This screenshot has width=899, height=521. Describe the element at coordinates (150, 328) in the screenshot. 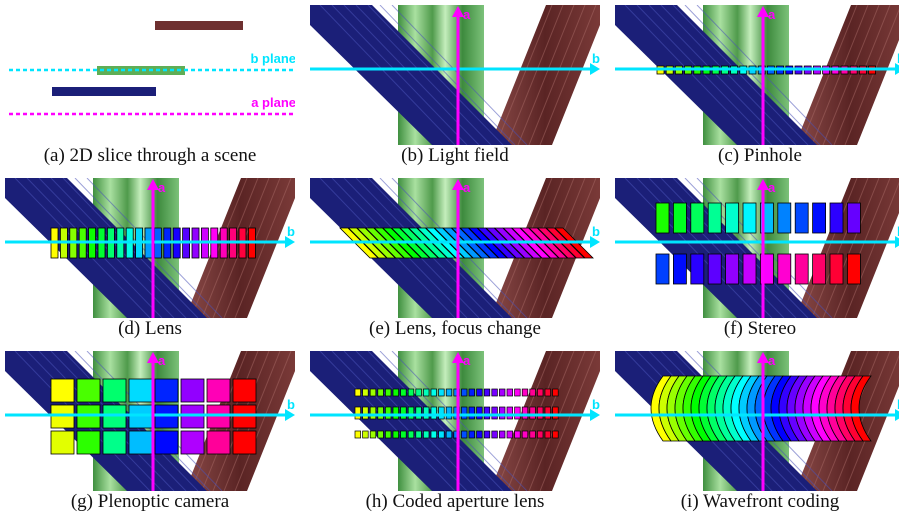

I see `caption-d: (d) Lens` at that location.